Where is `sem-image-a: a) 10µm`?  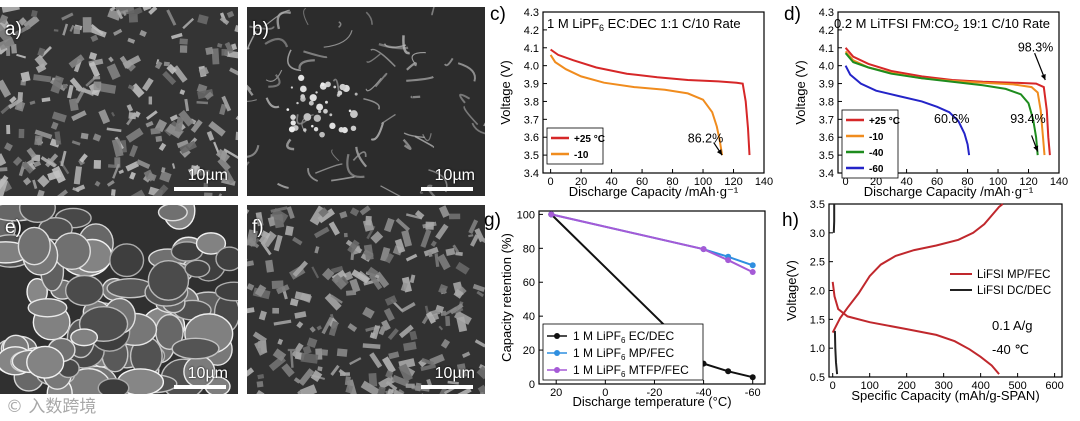
sem-image-a: a) 10µm is located at coordinates (119, 101).